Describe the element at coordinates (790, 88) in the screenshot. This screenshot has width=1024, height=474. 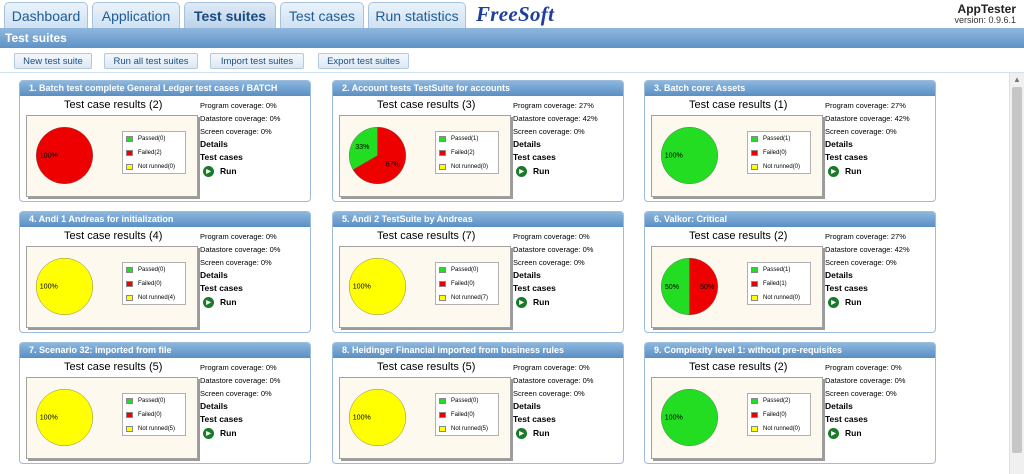
I see `suite-header: 3. Batch core: Assets` at that location.